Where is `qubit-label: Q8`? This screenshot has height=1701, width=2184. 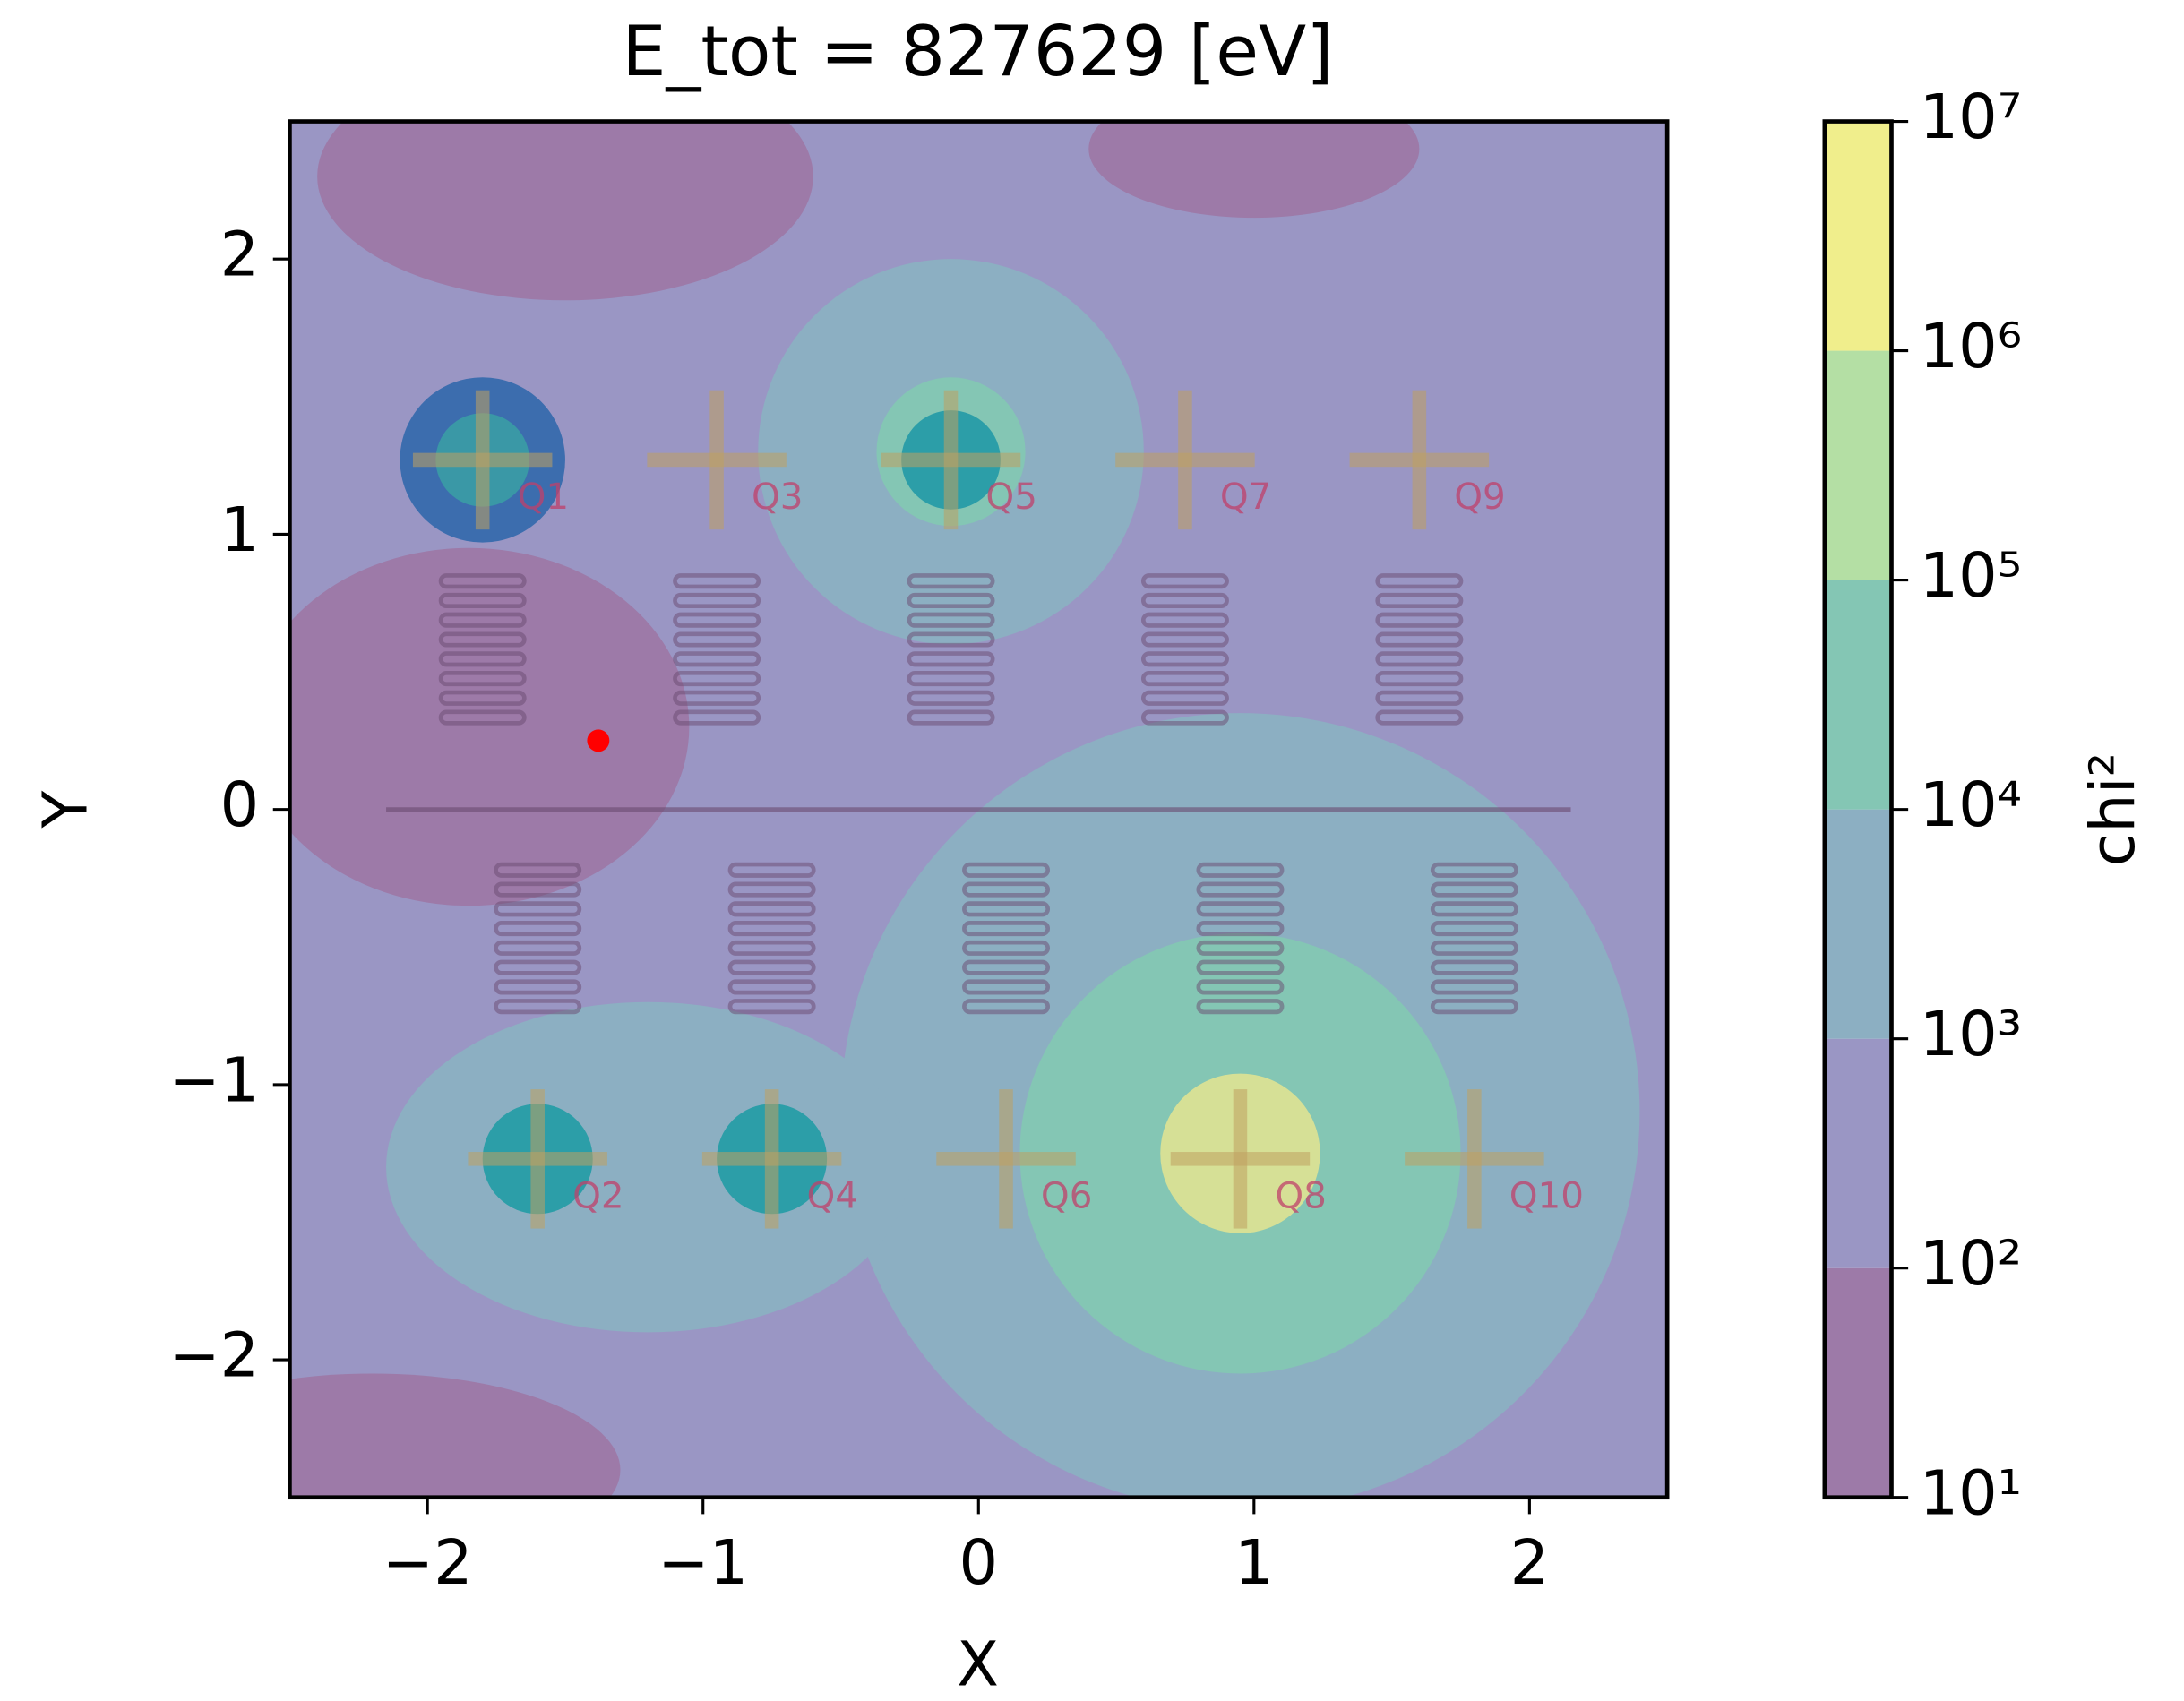
qubit-label: Q8 is located at coordinates (1301, 1194).